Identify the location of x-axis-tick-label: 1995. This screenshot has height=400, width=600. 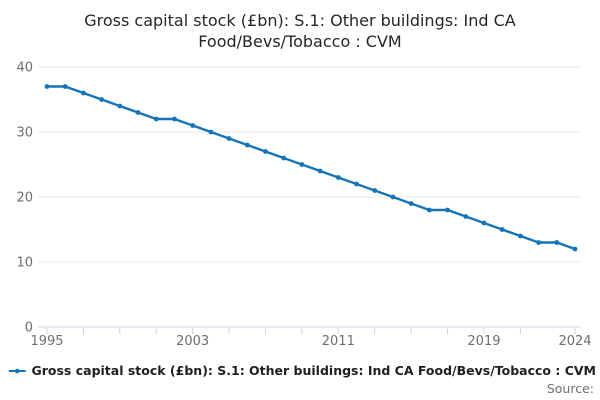
(46, 341).